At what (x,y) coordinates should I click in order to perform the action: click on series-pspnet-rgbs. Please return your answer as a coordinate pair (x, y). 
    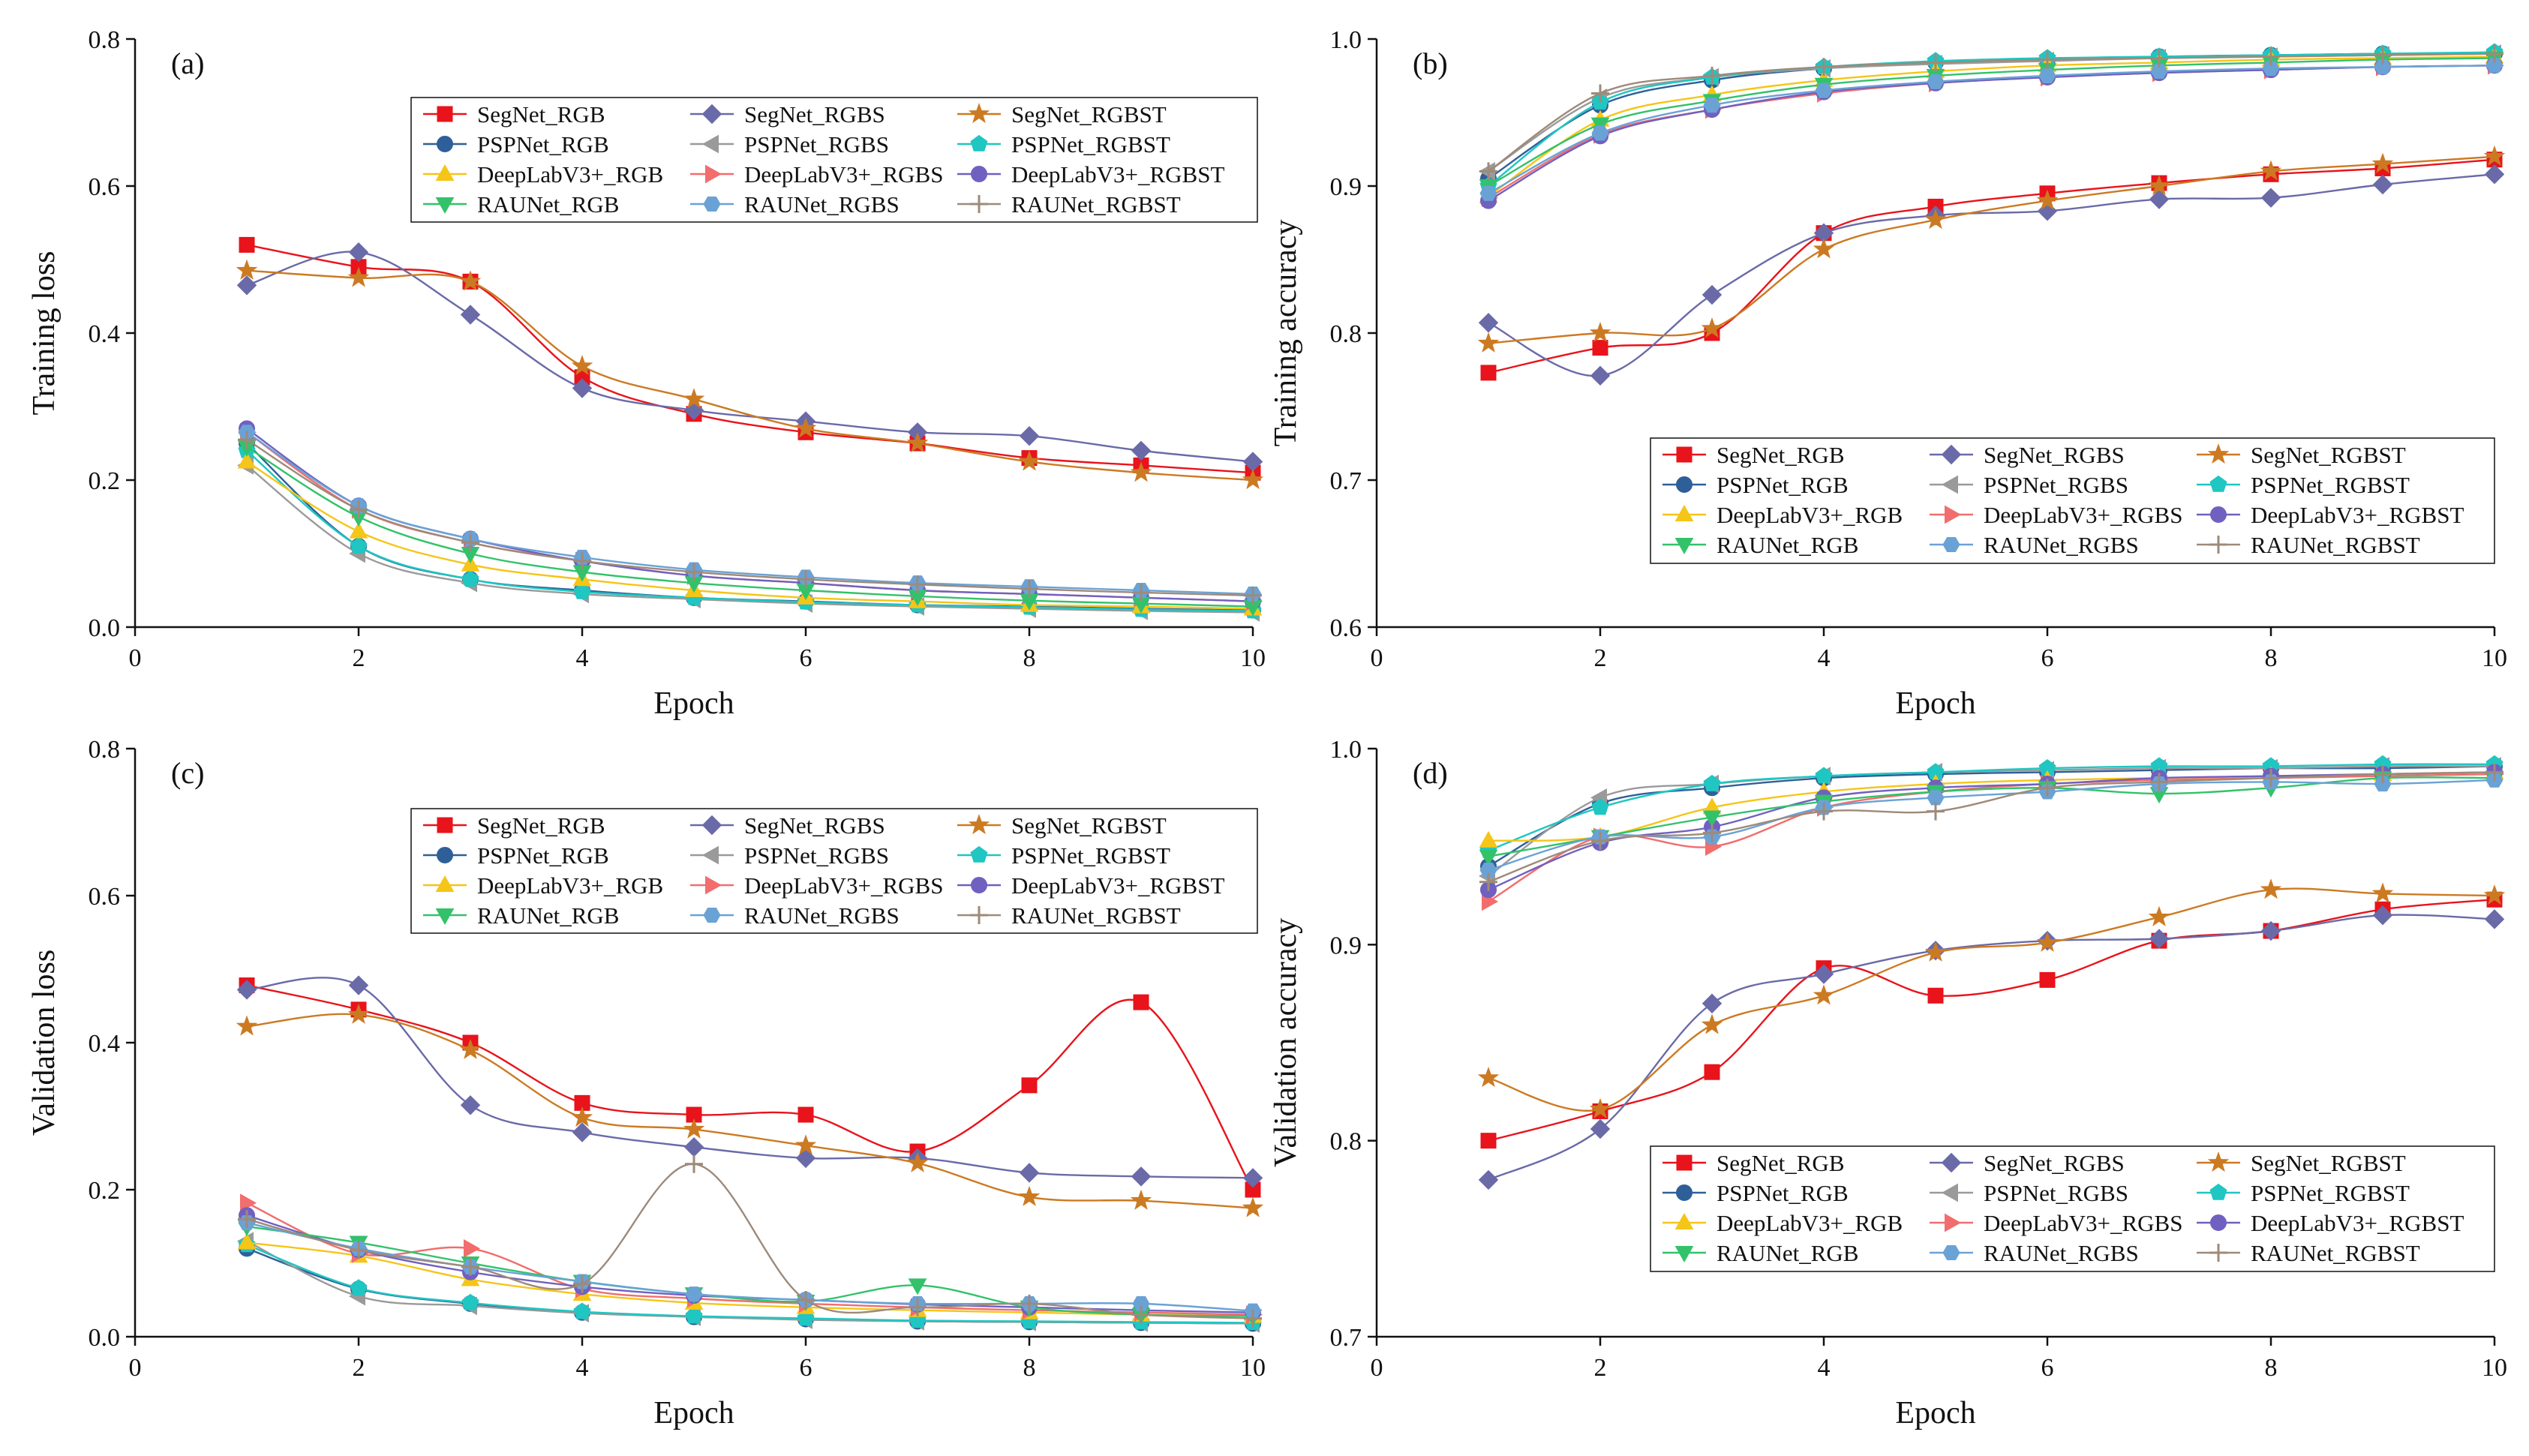
    Looking at the image, I should click on (1990, 112).